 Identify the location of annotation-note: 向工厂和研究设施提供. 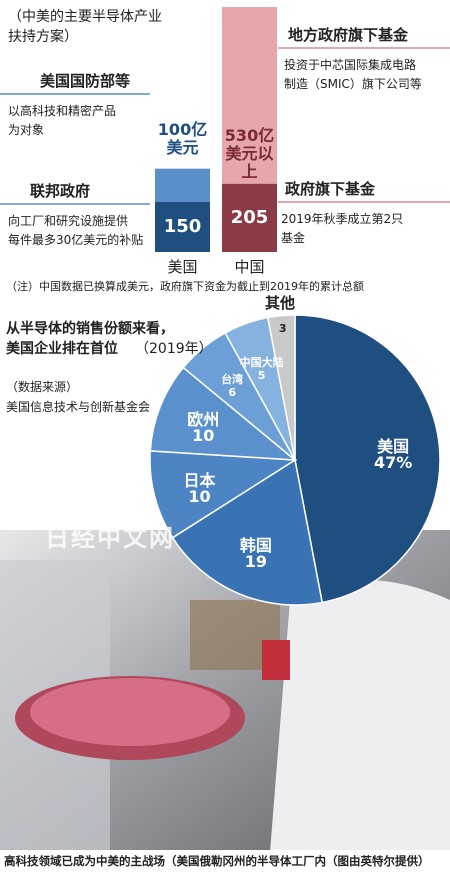
(68, 221).